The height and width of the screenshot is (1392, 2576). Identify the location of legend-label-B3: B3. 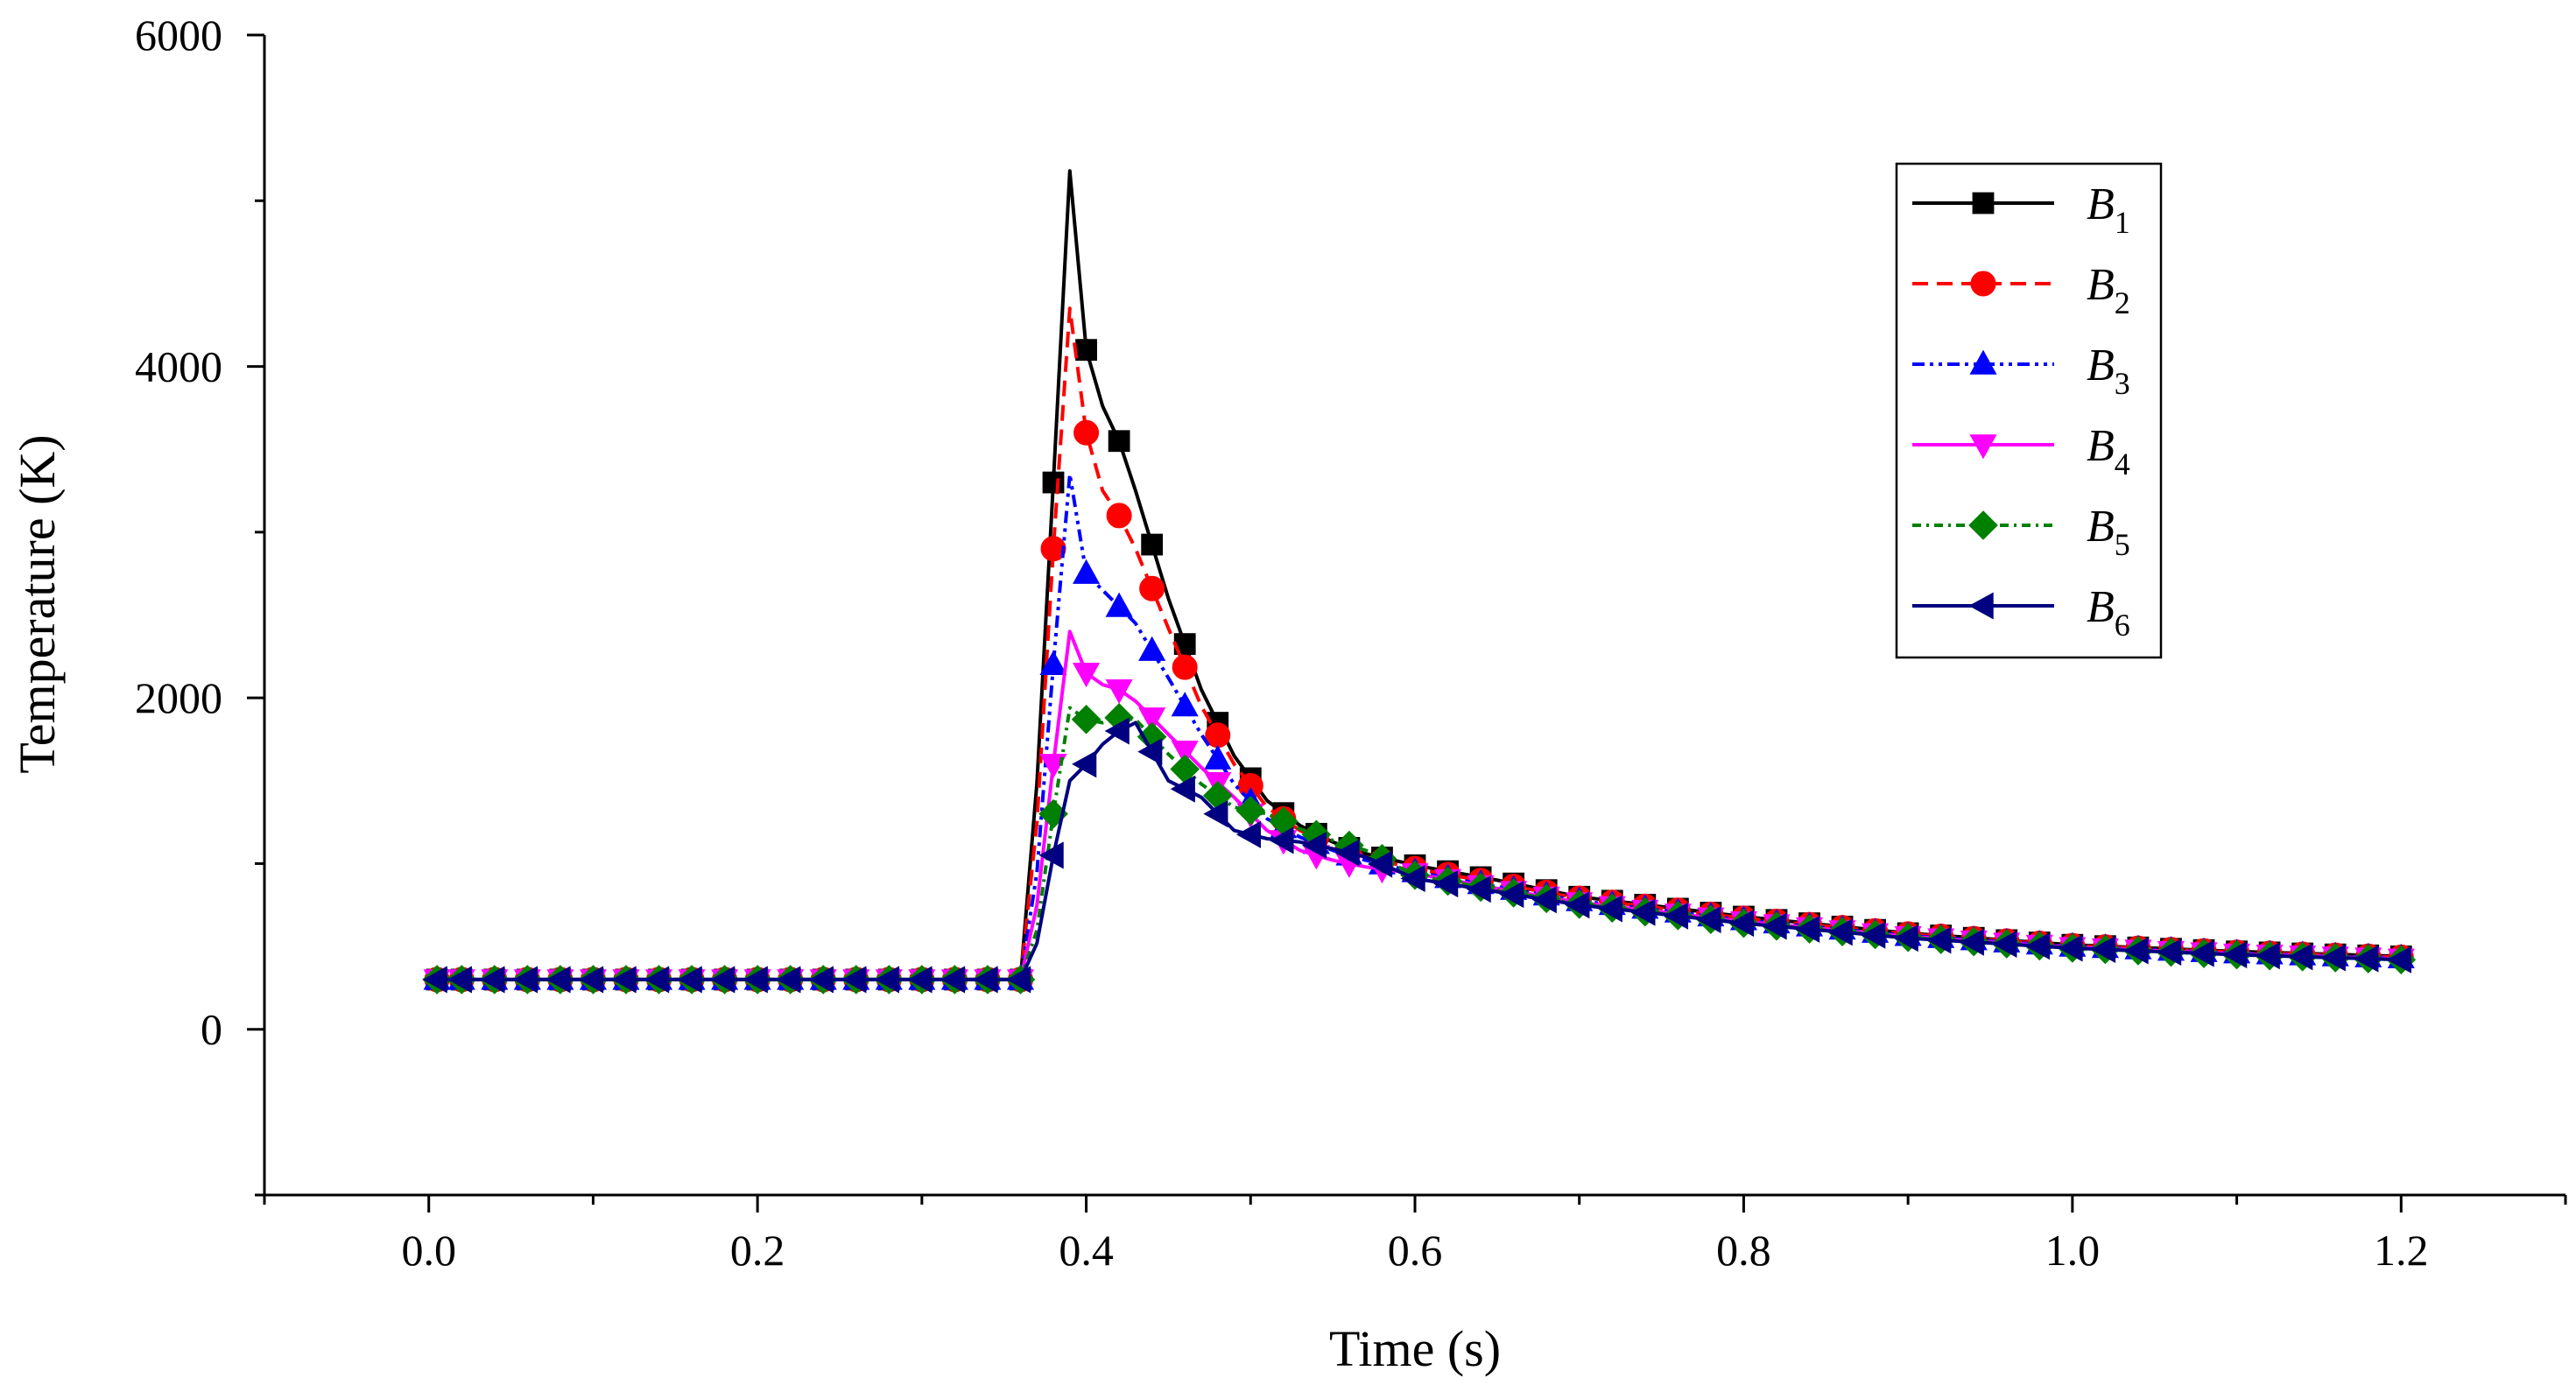
(2108, 371).